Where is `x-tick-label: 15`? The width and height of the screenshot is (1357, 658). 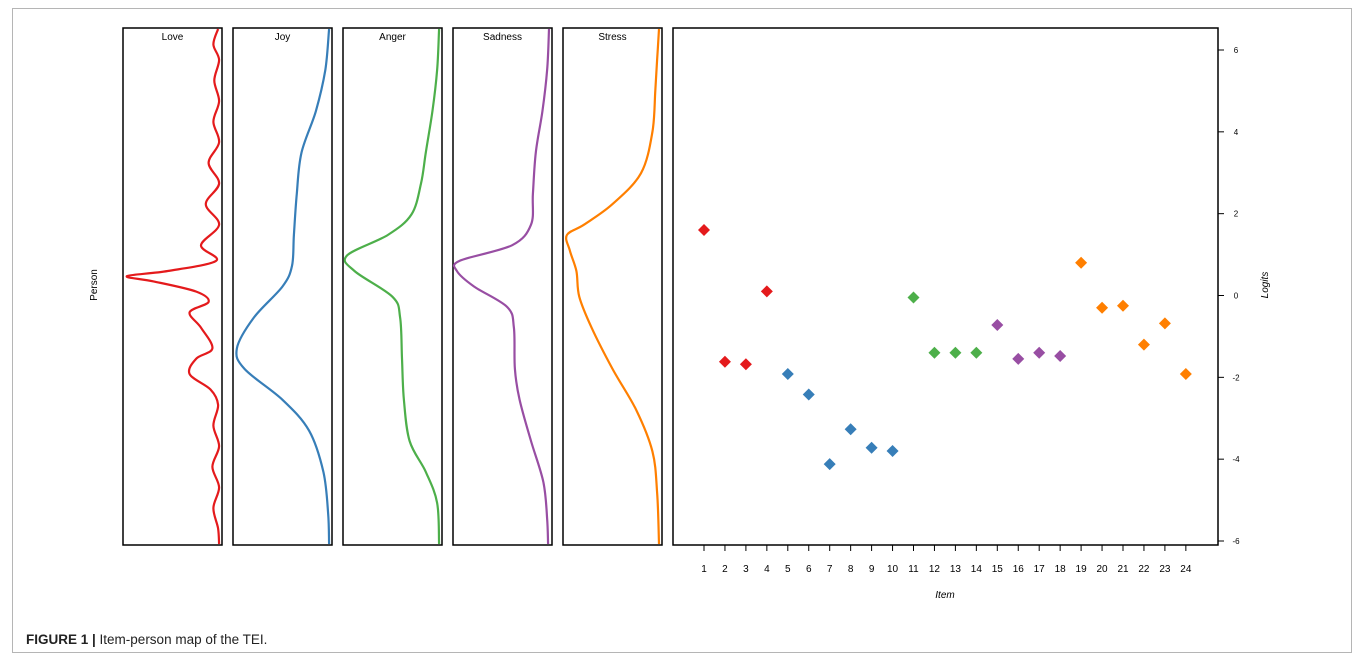
x-tick-label: 15 is located at coordinates (998, 569).